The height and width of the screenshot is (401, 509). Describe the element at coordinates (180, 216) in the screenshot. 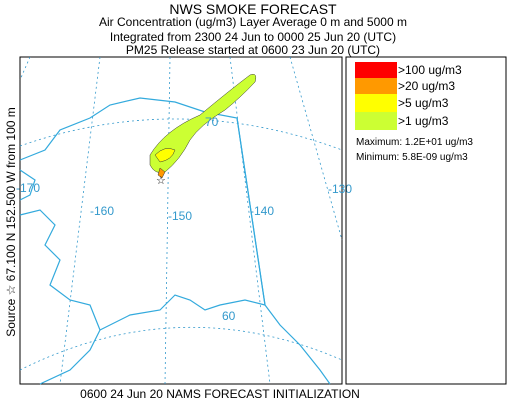

I see `graticule-label: -150` at that location.